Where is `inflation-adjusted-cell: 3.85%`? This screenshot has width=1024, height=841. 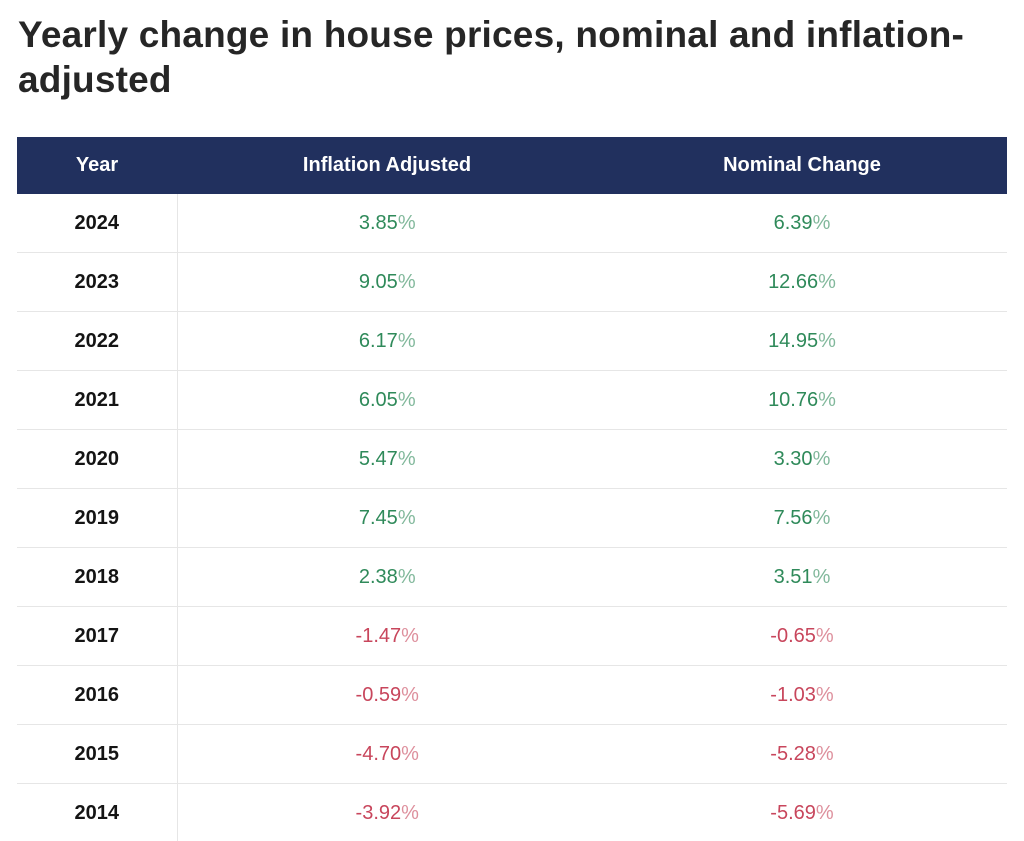 inflation-adjusted-cell: 3.85% is located at coordinates (387, 223).